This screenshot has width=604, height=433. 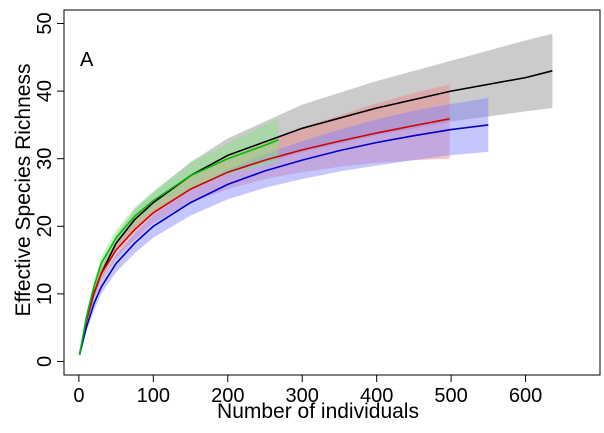 What do you see at coordinates (87, 60) in the screenshot?
I see `panel-label: A` at bounding box center [87, 60].